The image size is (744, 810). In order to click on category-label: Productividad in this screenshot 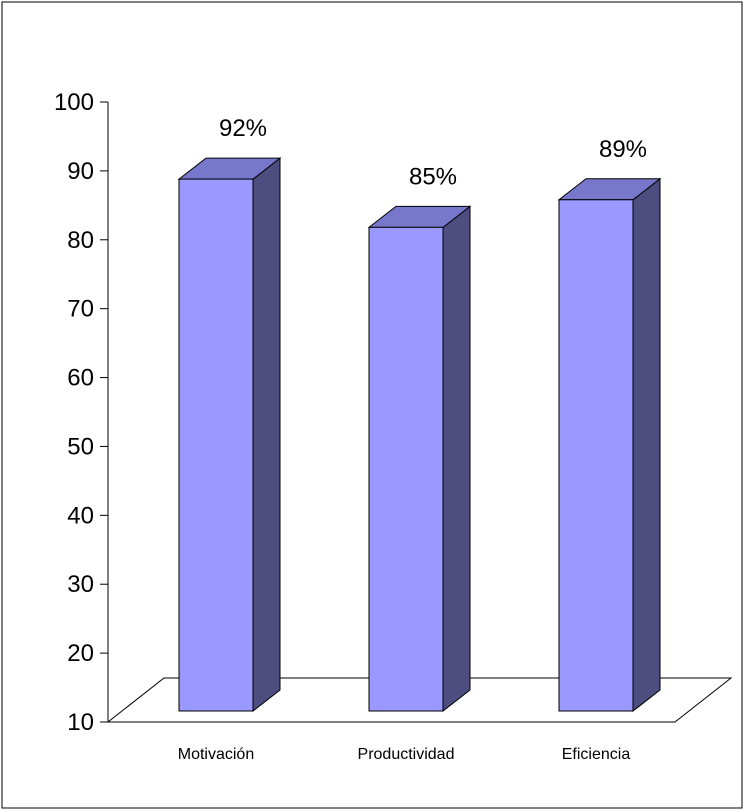, I will do `click(406, 754)`.